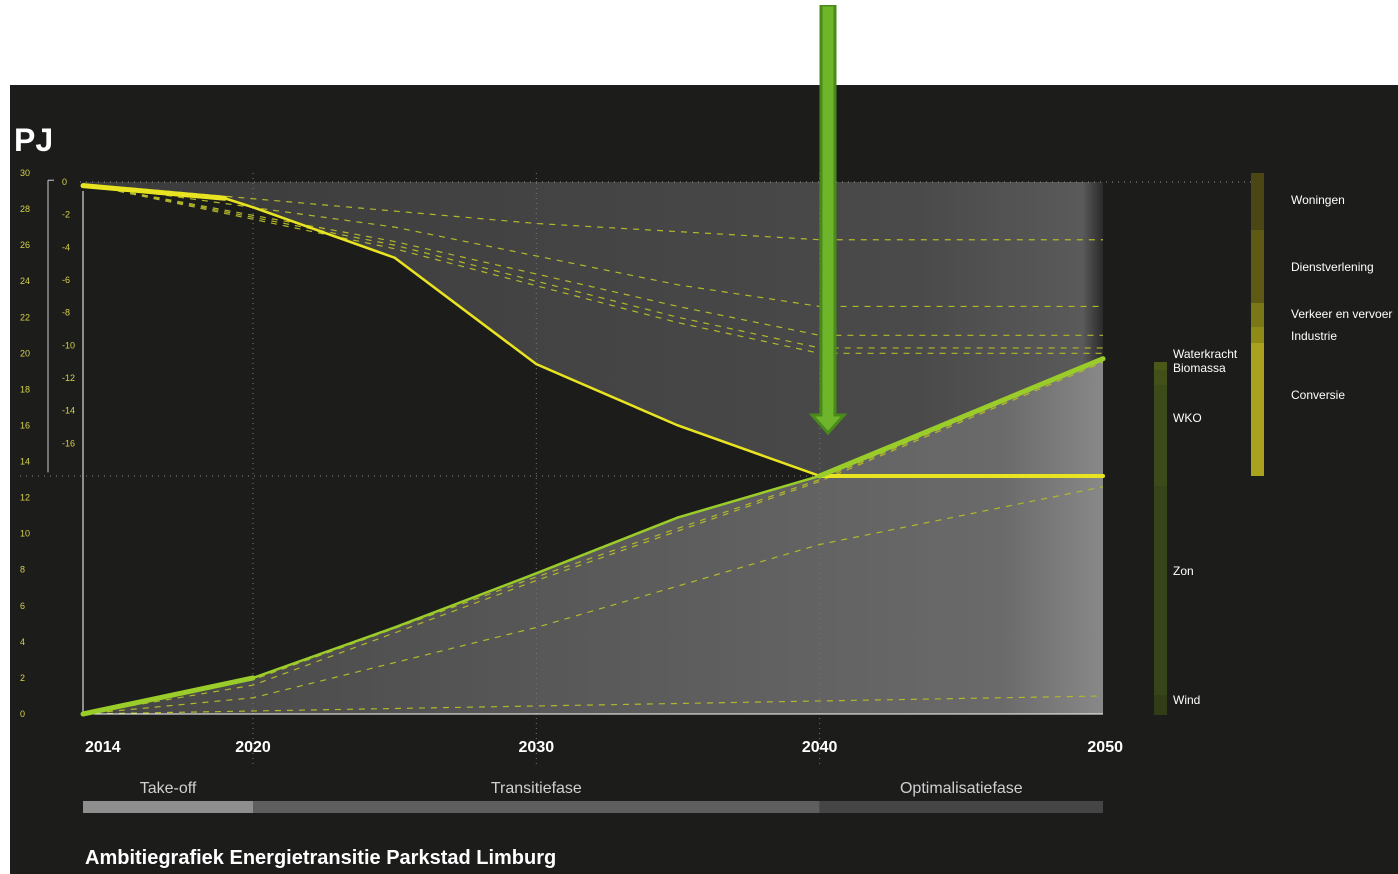  I want to click on renewables-line-thick-start, so click(168, 696).